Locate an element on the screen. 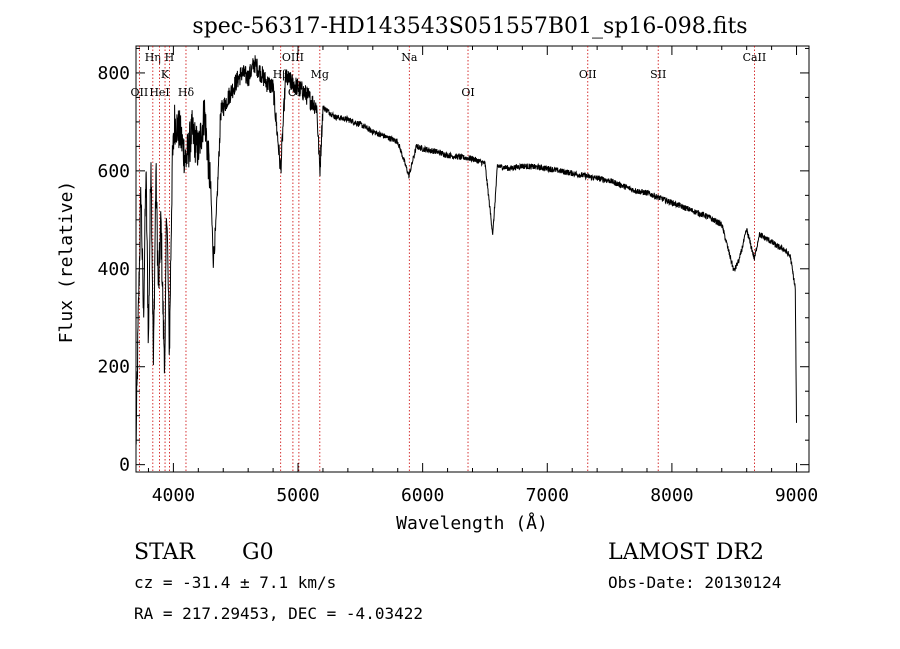 This screenshot has height=649, width=900. x-tick-label: 4000 is located at coordinates (173, 495).